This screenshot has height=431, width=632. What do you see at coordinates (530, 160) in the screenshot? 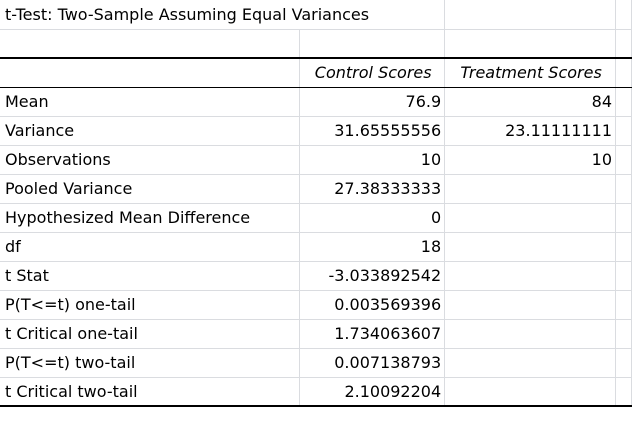
I see `treatment-value: 10` at bounding box center [530, 160].